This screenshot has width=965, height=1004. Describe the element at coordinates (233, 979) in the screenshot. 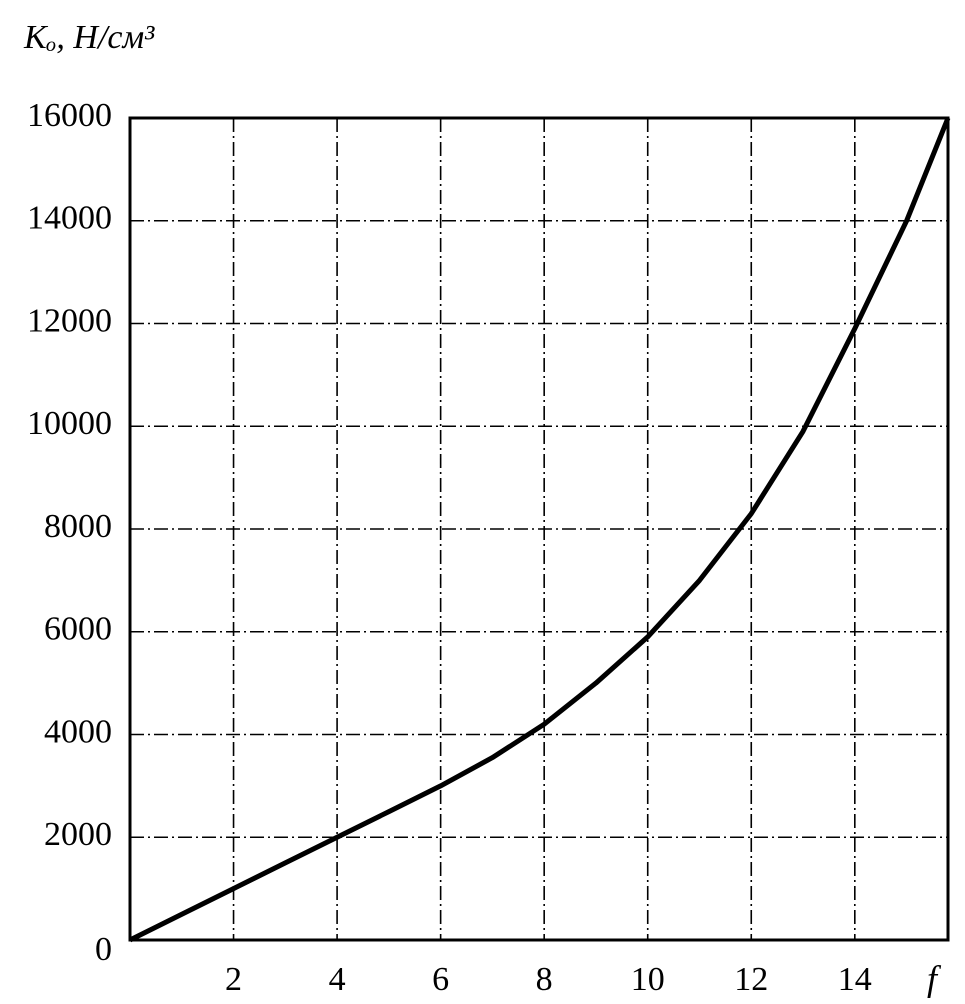

I see `x-tick-label: 2` at that location.